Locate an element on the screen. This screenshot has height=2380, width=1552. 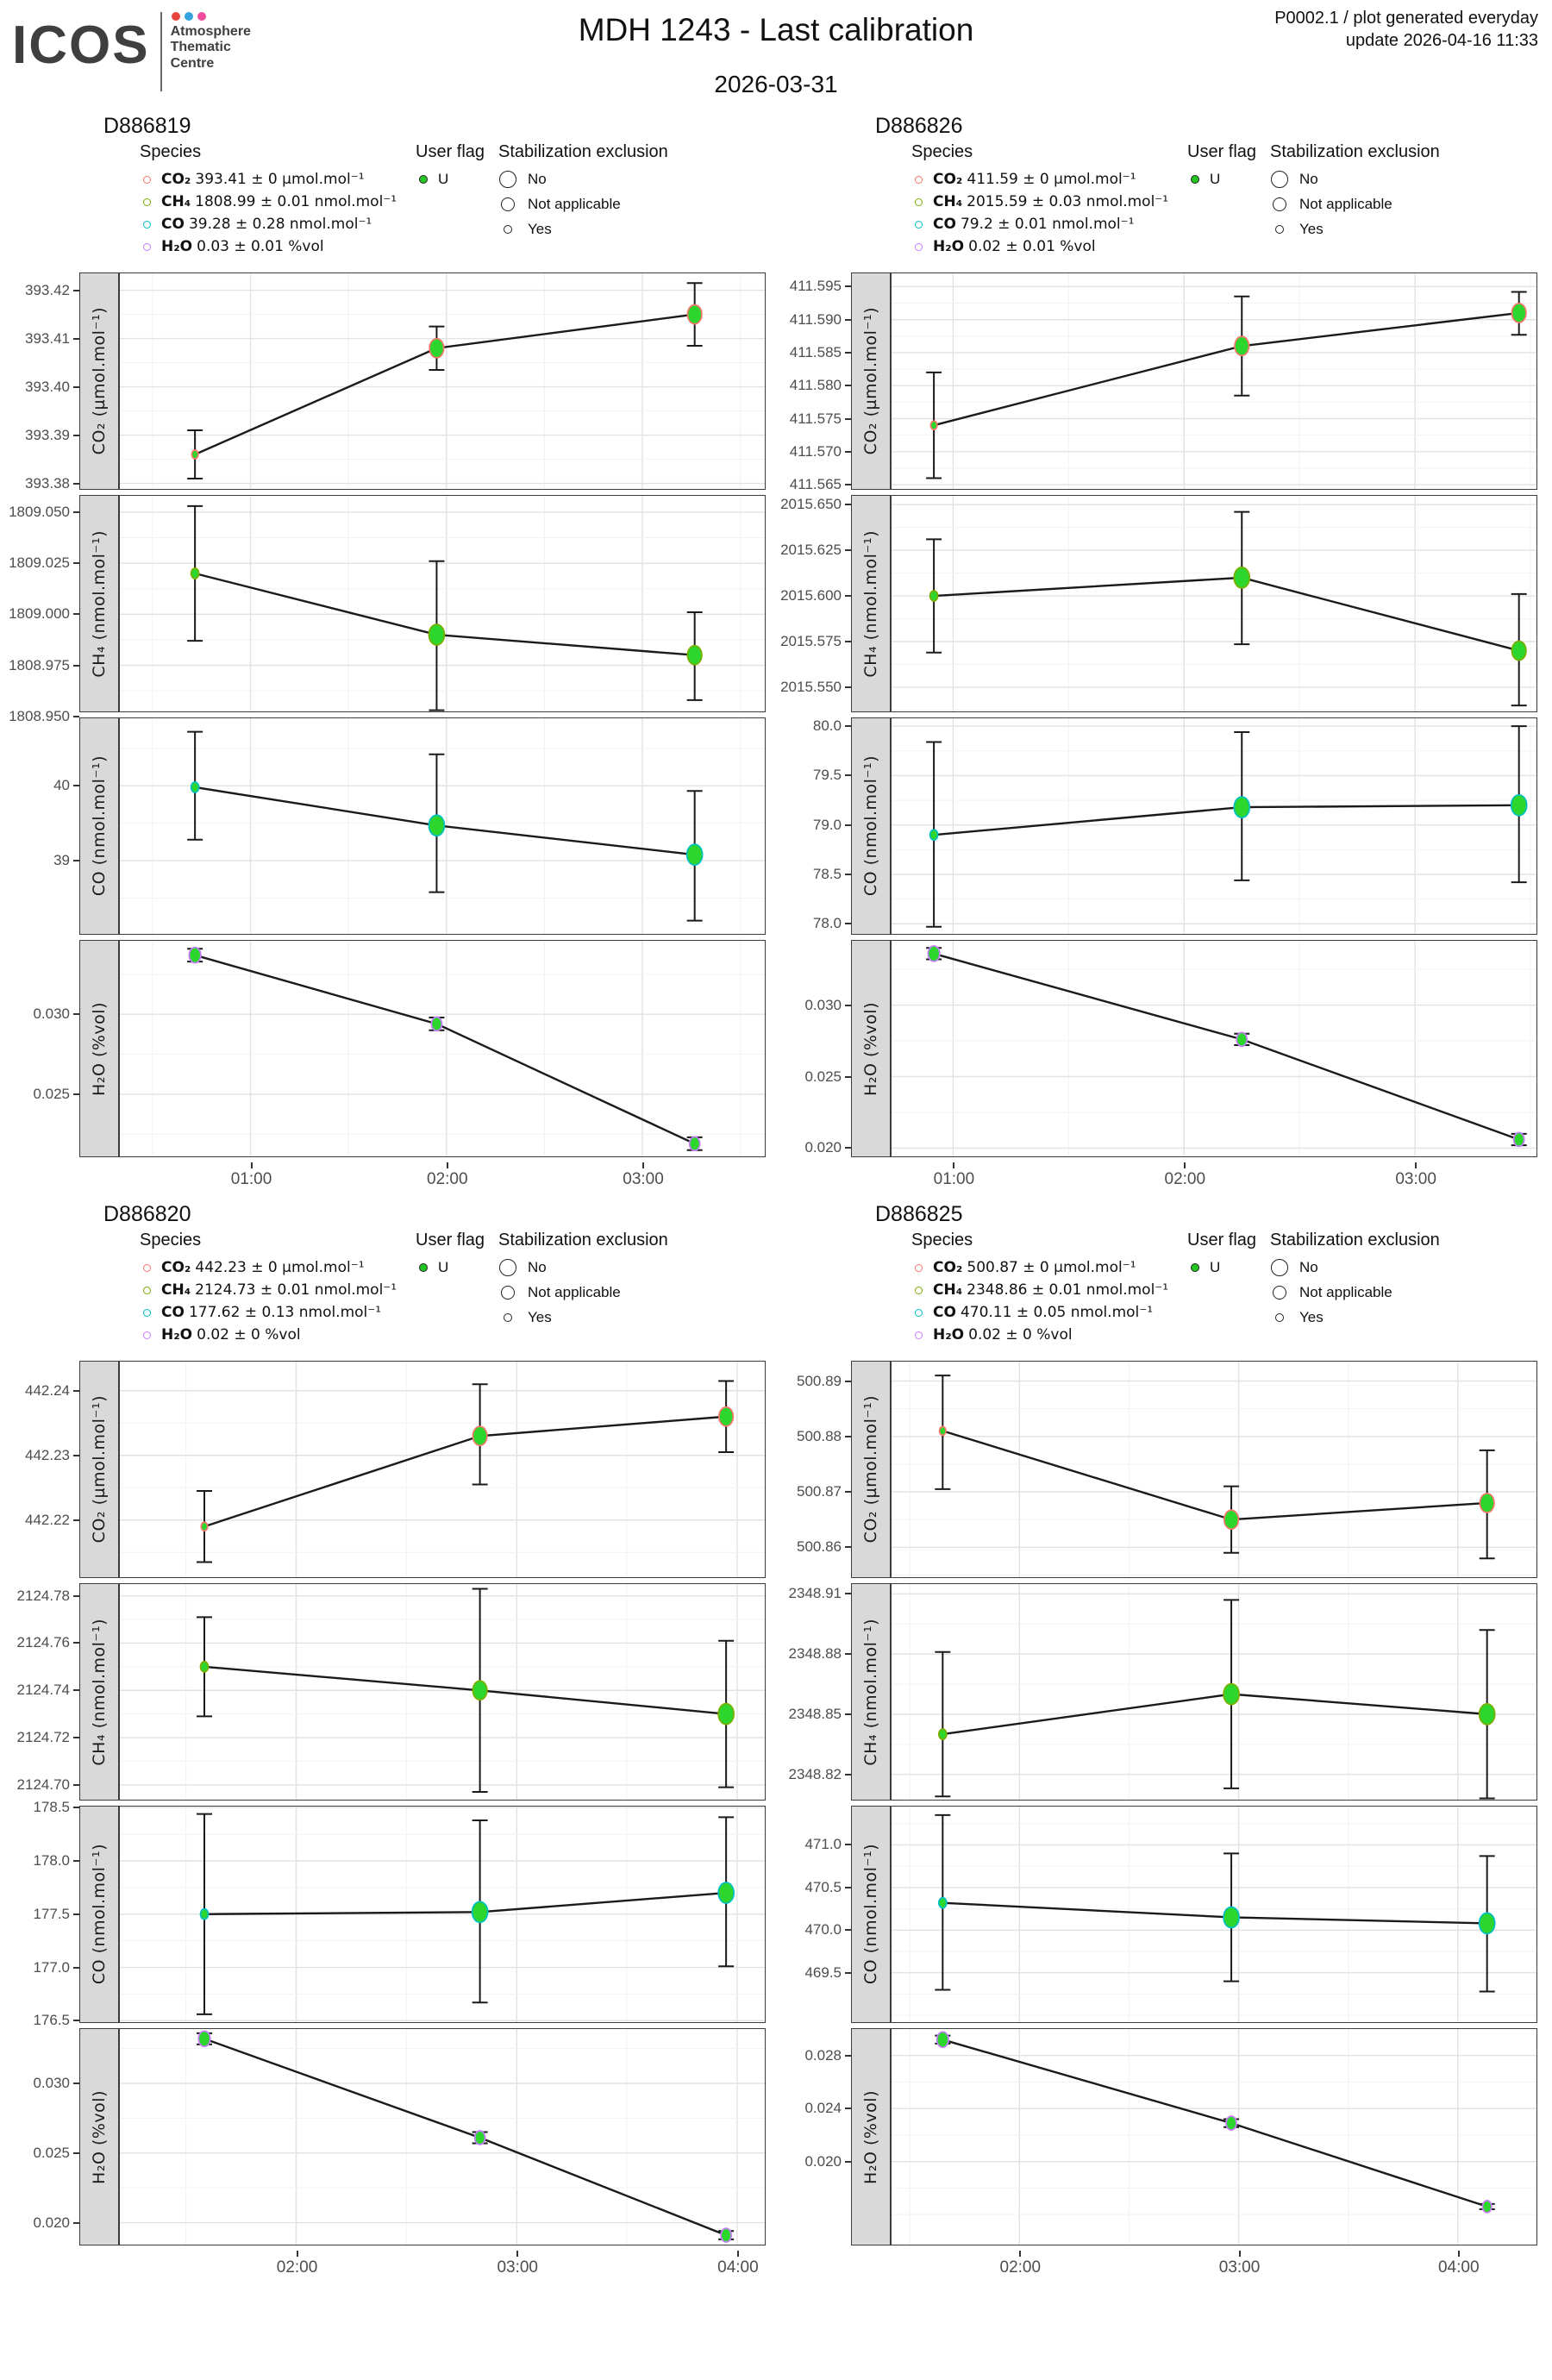
y-axis-ticks: 393.38 393.39 393.40 393.41 393.42 is located at coordinates (44, 382).